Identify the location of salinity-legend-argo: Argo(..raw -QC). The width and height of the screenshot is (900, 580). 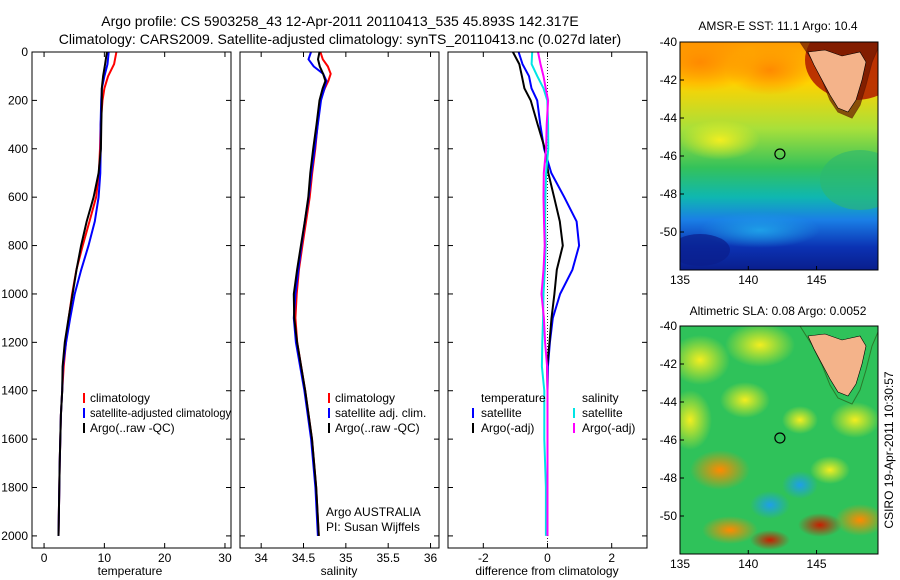
(377, 428).